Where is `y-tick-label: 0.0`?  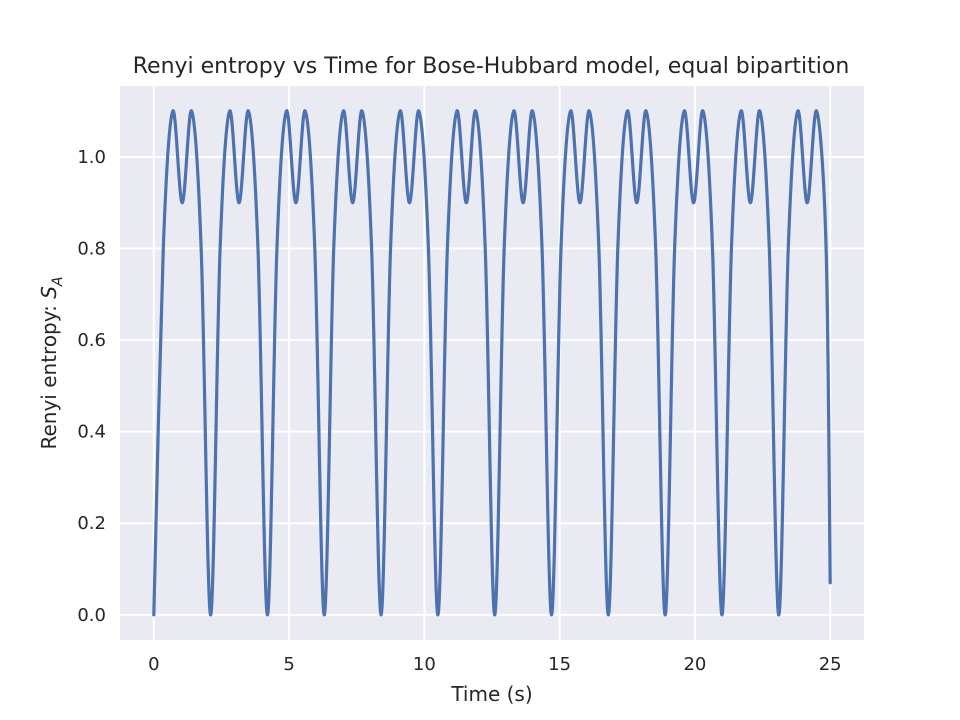
y-tick-label: 0.0 is located at coordinates (91, 615).